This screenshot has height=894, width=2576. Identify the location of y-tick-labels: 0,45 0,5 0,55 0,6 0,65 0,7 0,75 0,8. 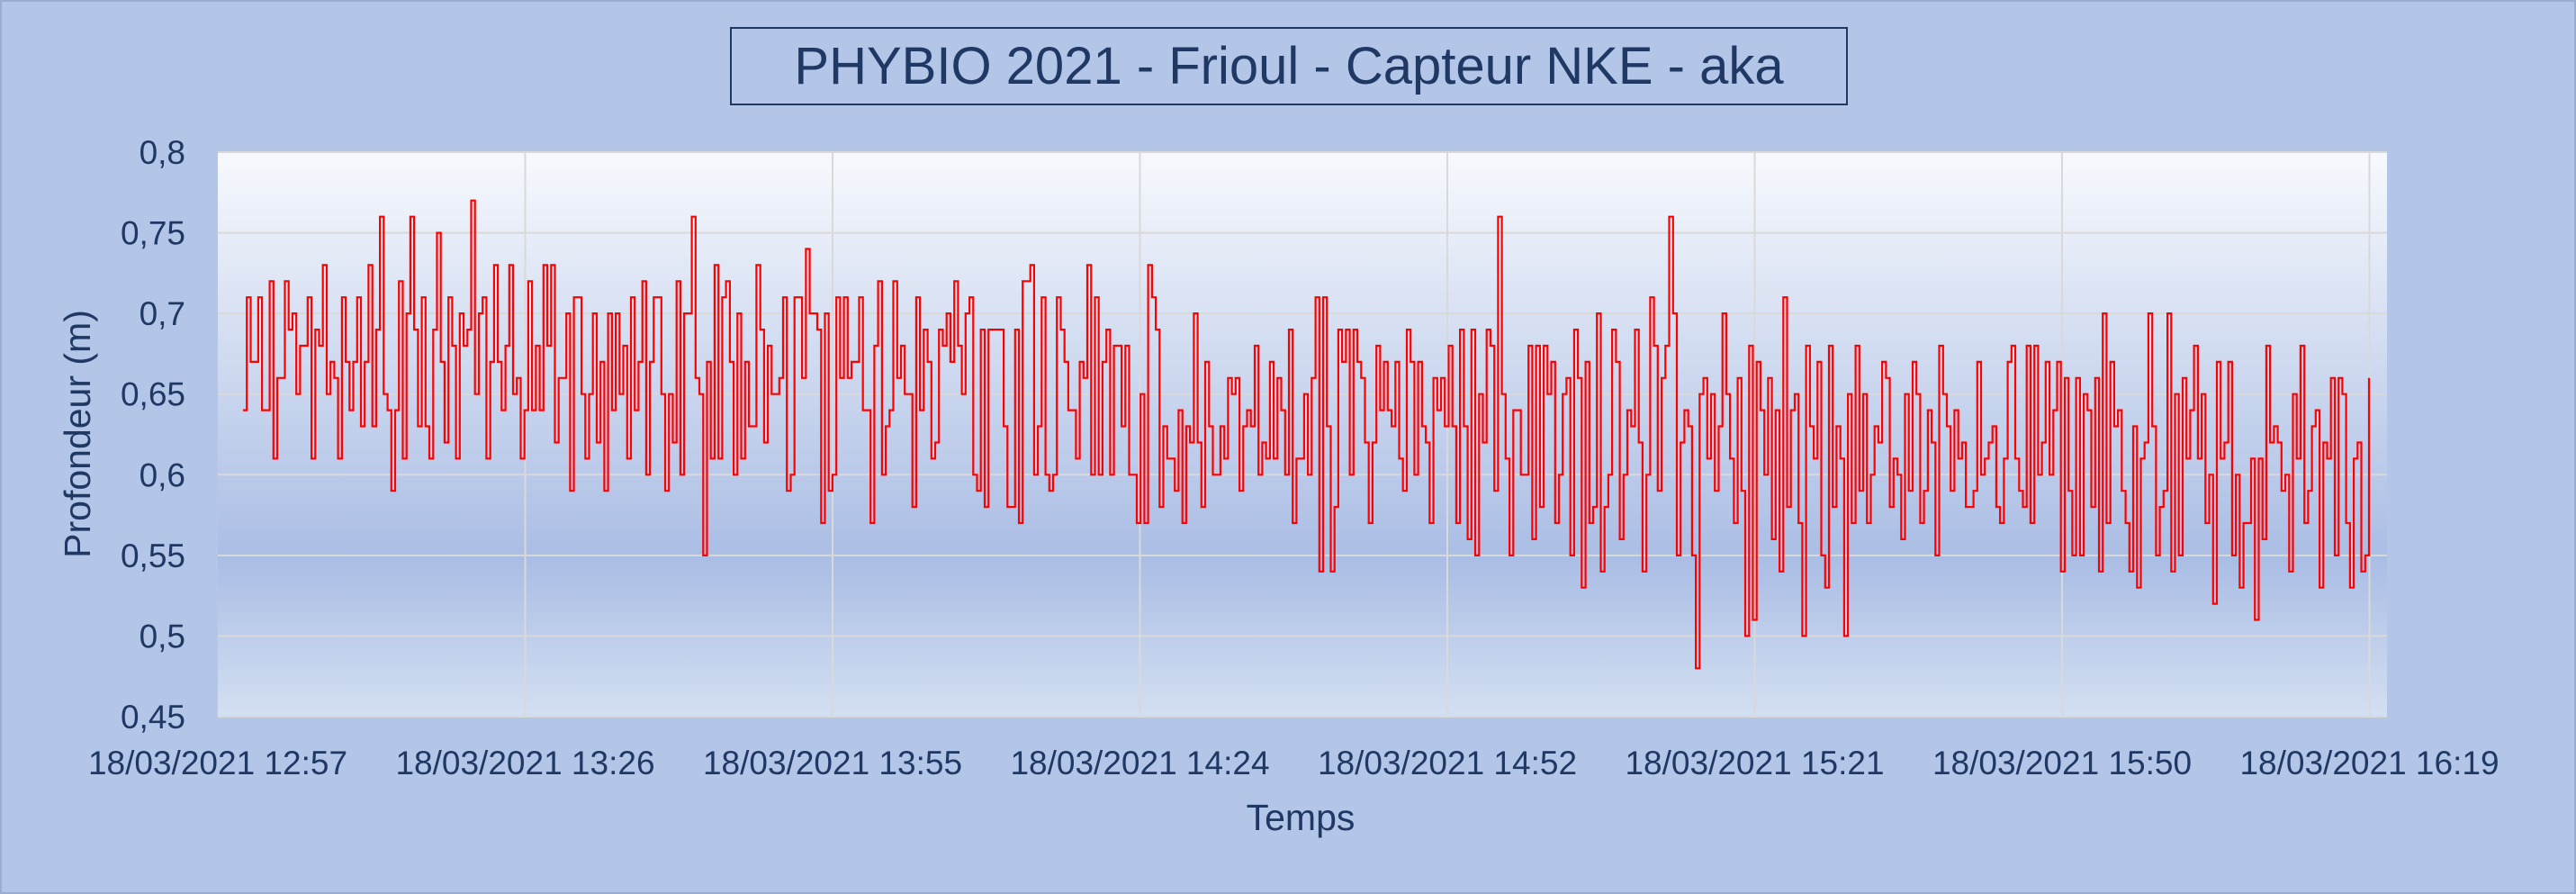
(153, 435).